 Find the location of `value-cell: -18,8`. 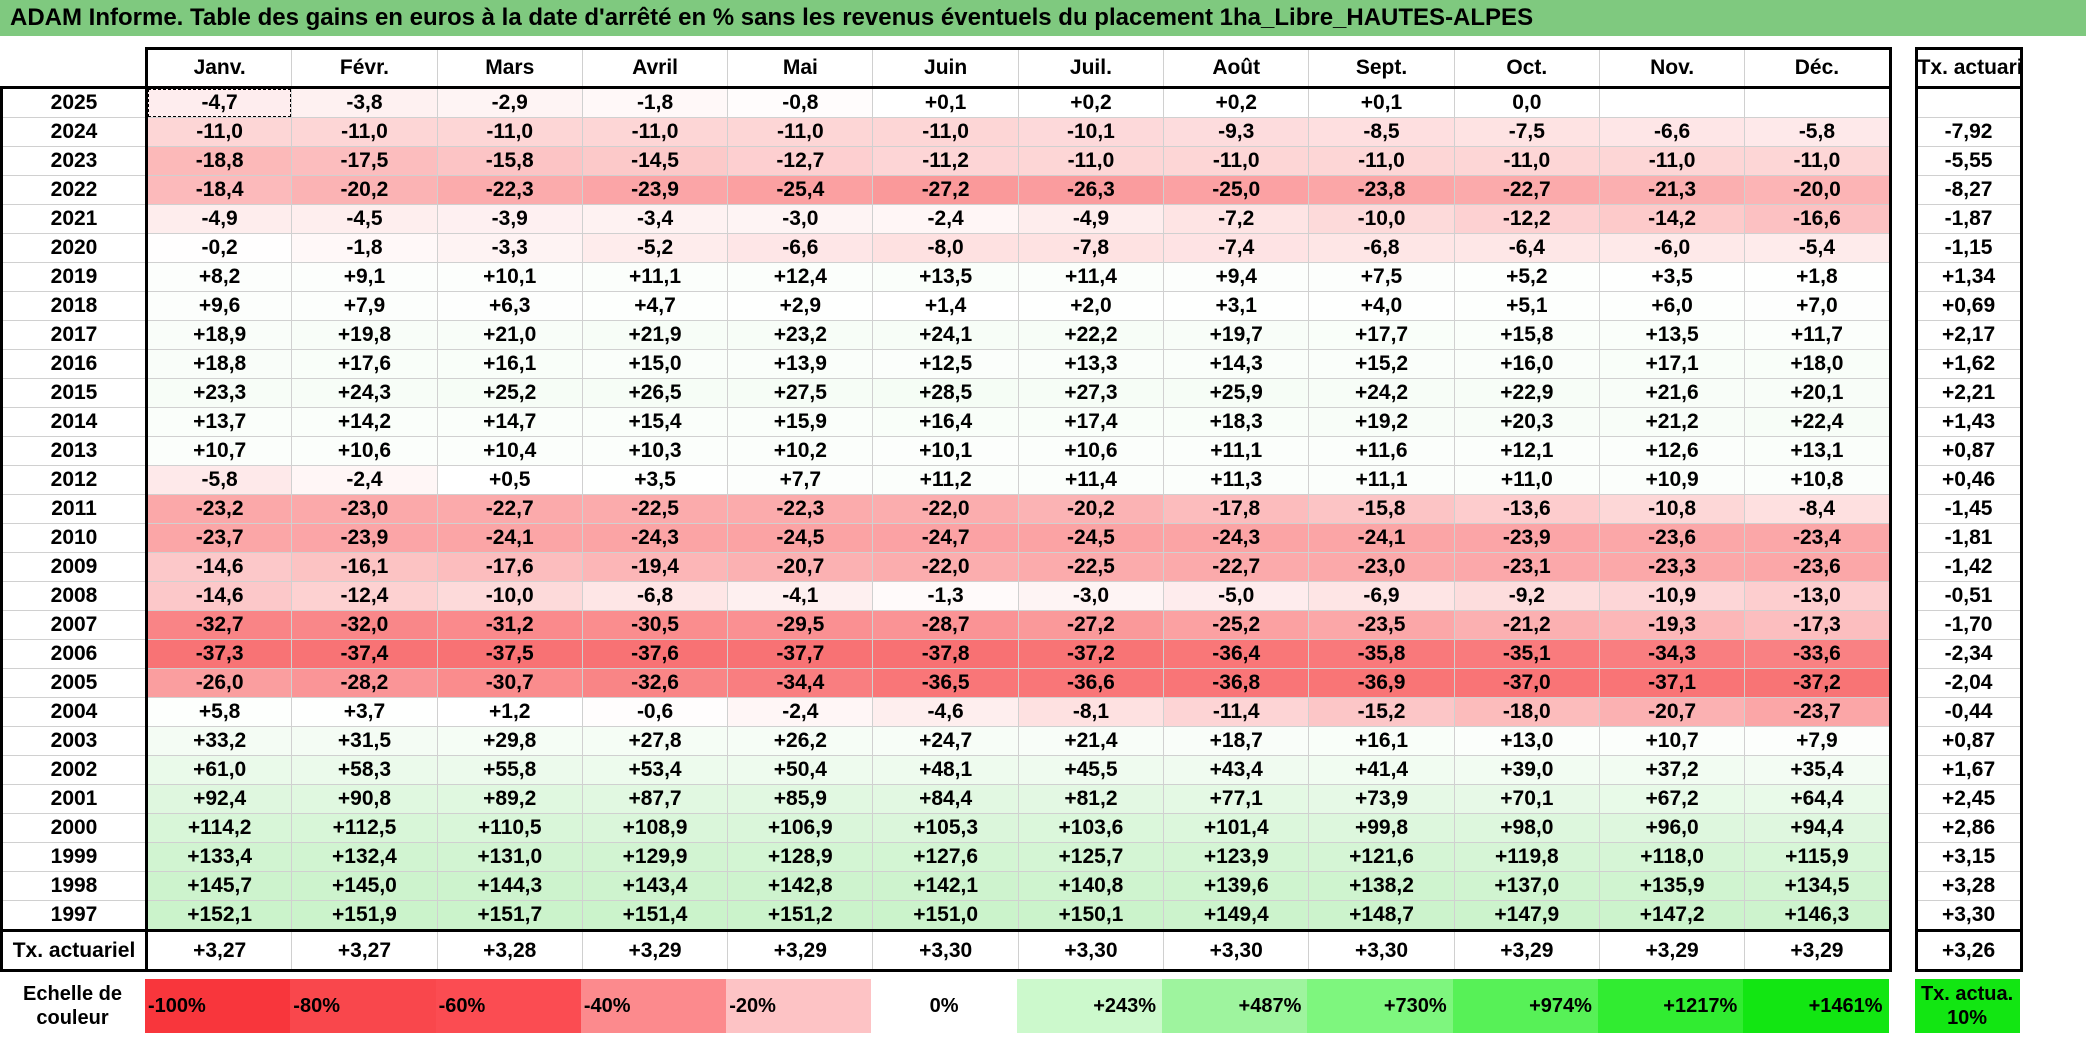

value-cell: -18,8 is located at coordinates (219, 161).